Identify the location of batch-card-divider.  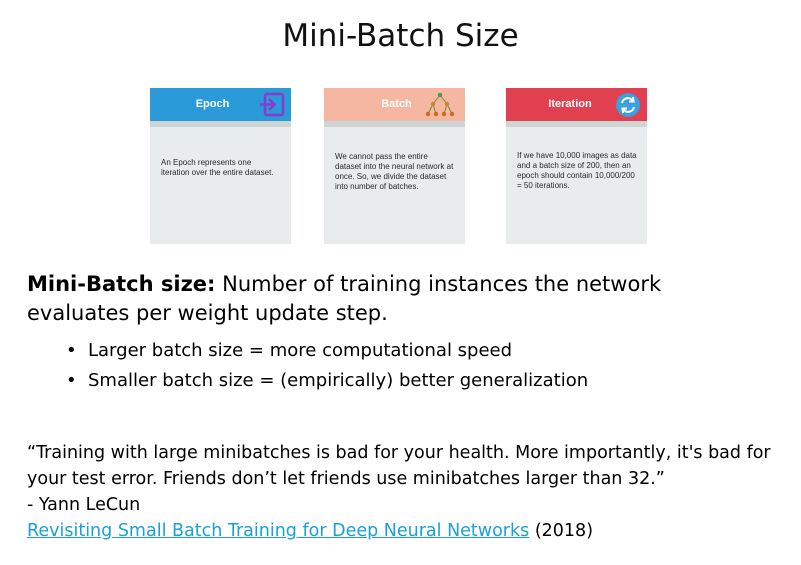
(394, 124).